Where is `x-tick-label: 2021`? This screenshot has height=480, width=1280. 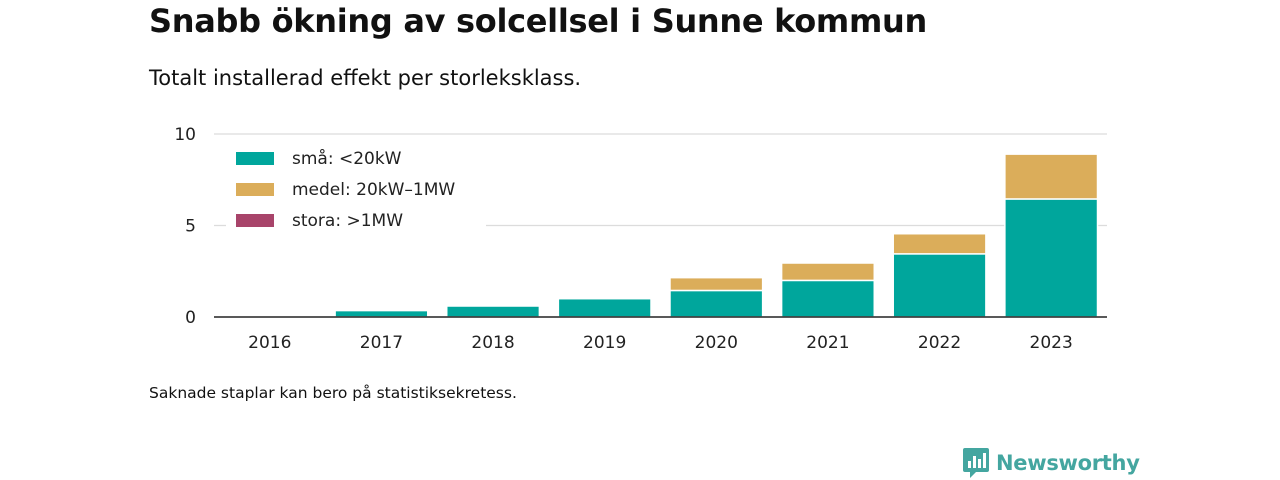
x-tick-label: 2021 is located at coordinates (827, 343).